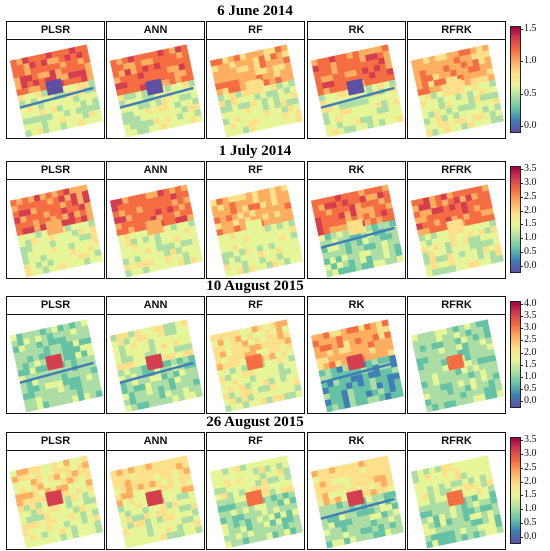  Describe the element at coordinates (255, 286) in the screenshot. I see `date-title: 10 August 2015` at that location.